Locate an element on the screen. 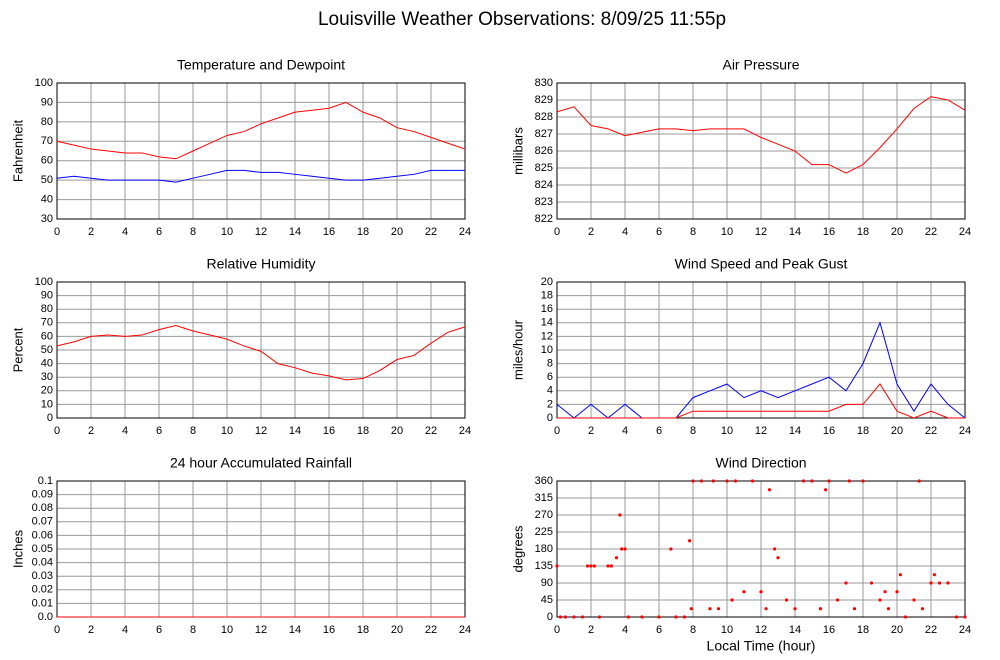 This screenshot has height=660, width=1000. y-tick-label: 100 is located at coordinates (44, 282).